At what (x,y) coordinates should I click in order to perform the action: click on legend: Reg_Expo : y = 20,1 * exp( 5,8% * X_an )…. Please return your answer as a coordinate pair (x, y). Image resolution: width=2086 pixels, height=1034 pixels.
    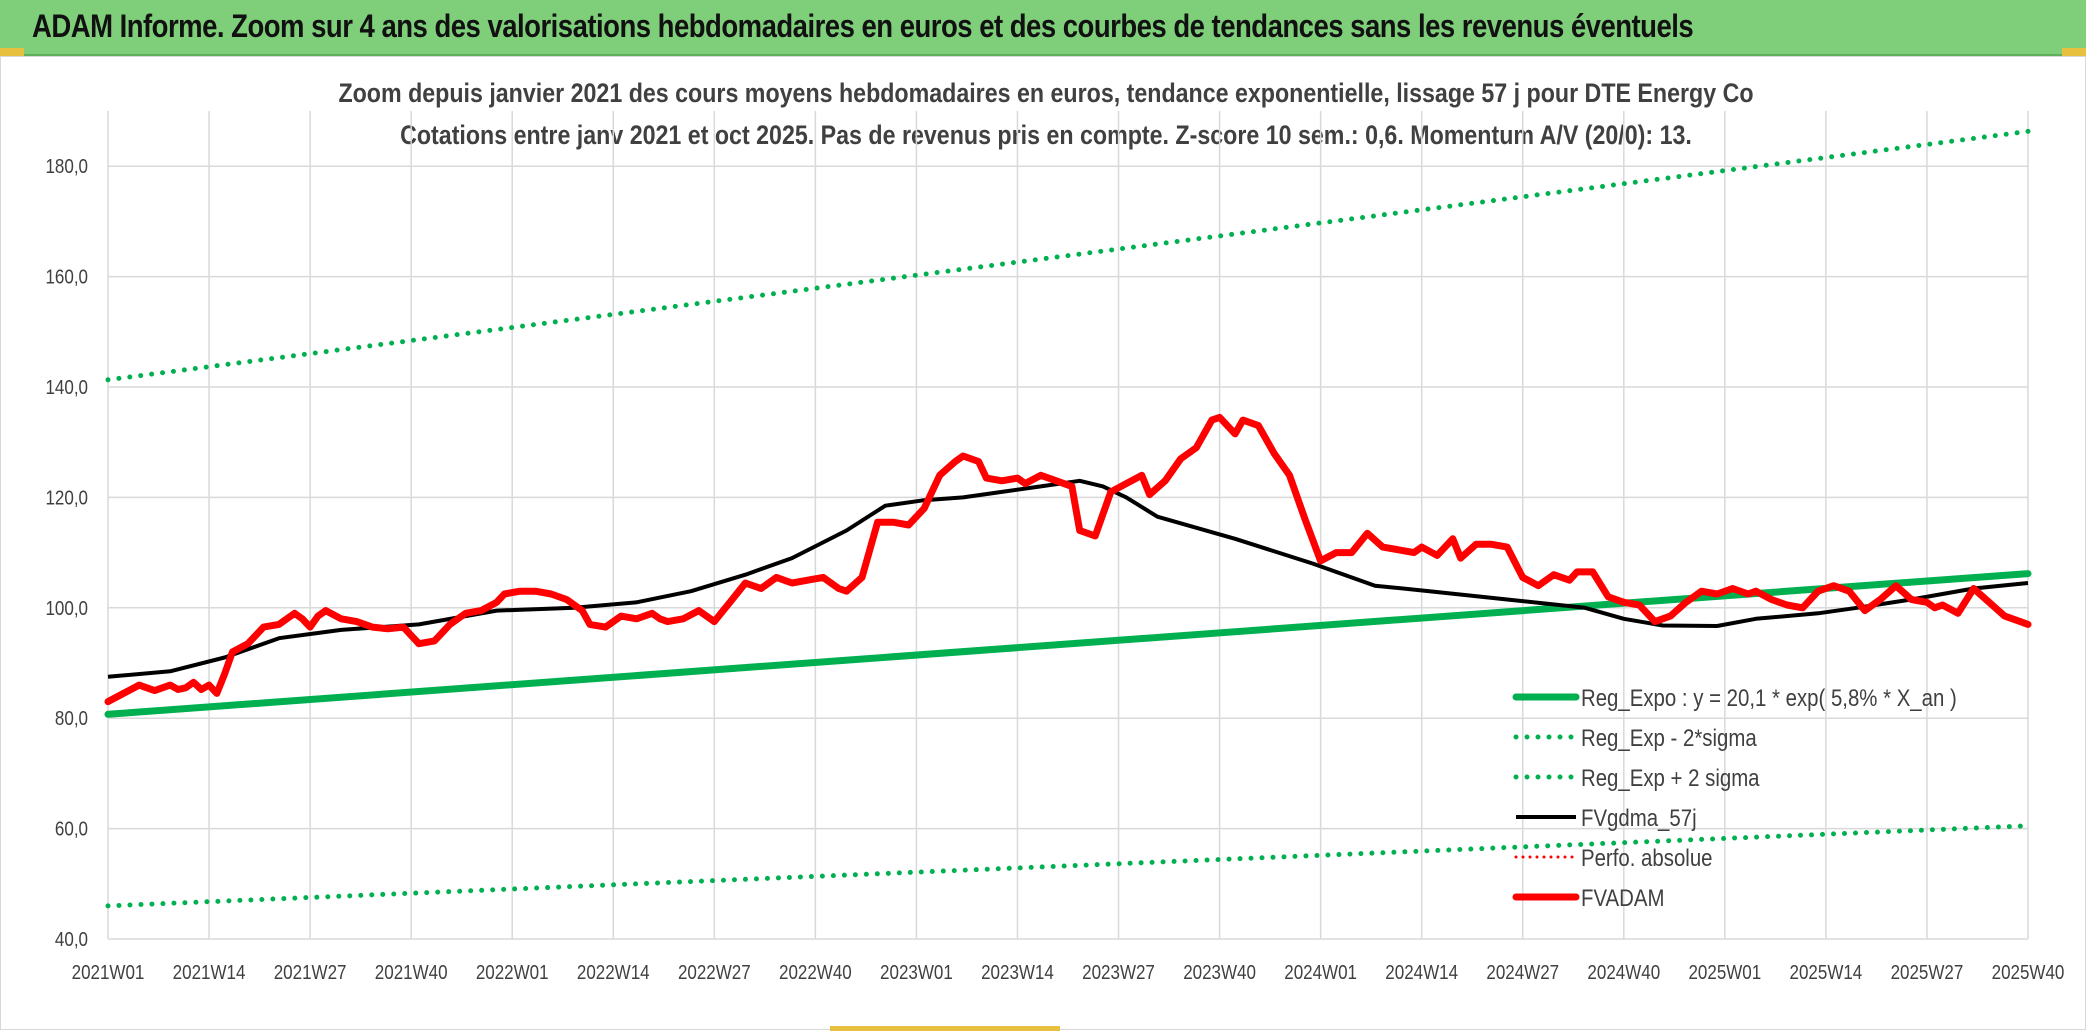
    Looking at the image, I should click on (1734, 797).